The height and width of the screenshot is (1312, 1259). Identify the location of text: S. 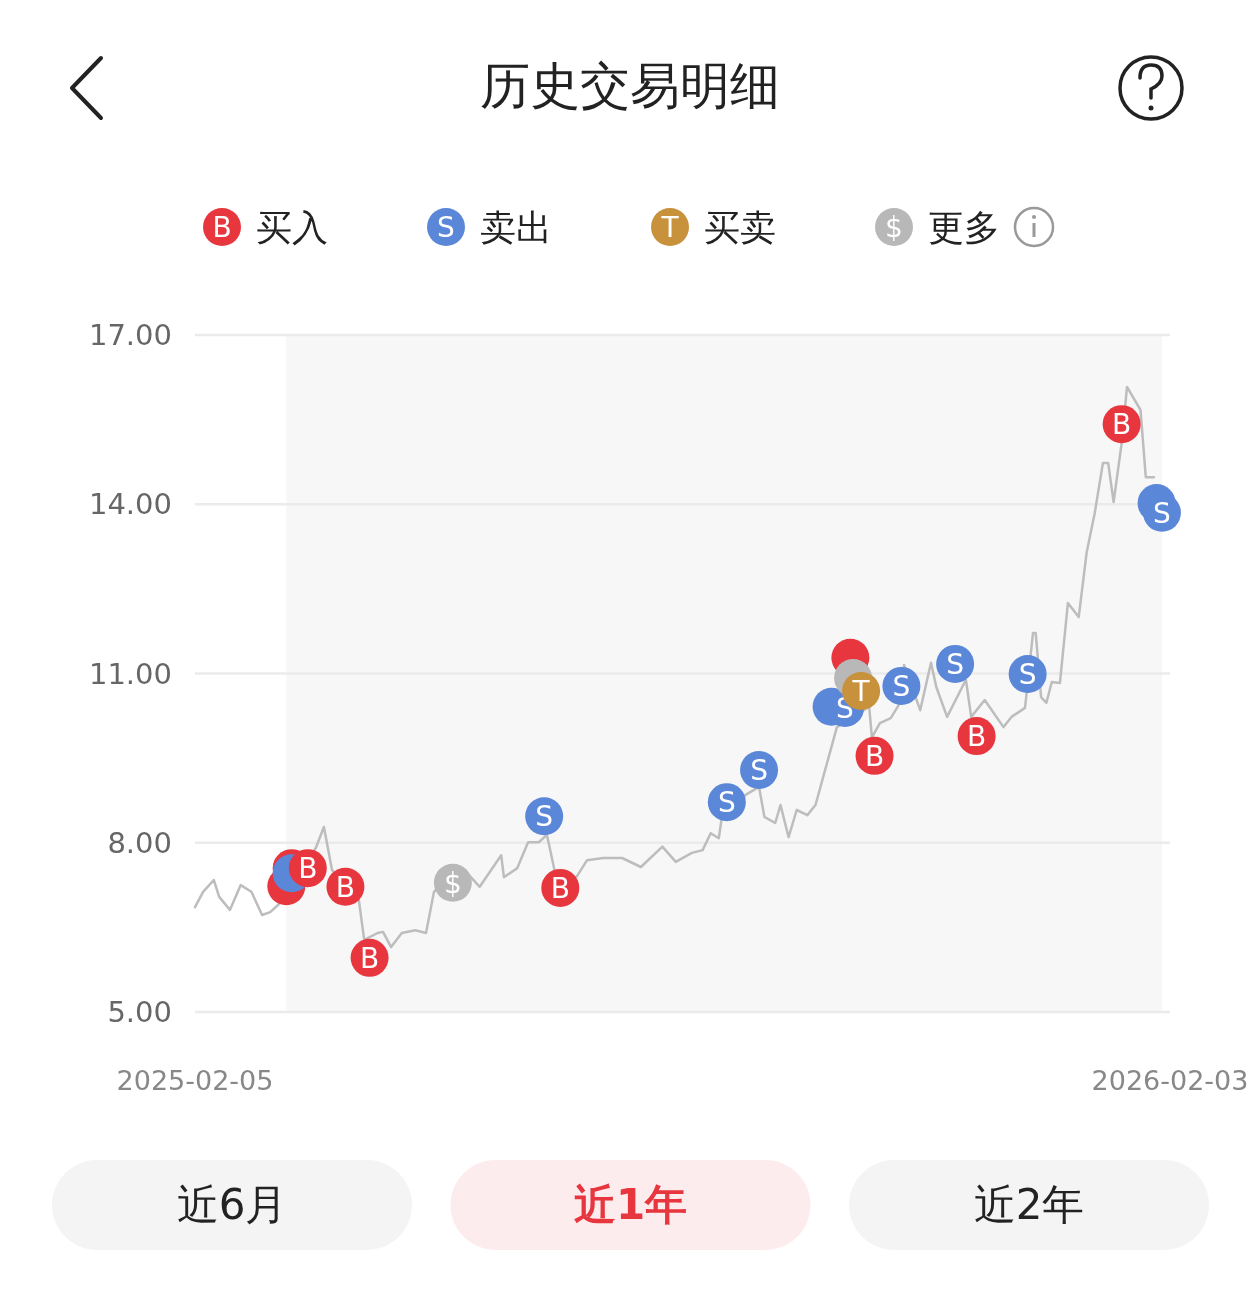
(446, 227).